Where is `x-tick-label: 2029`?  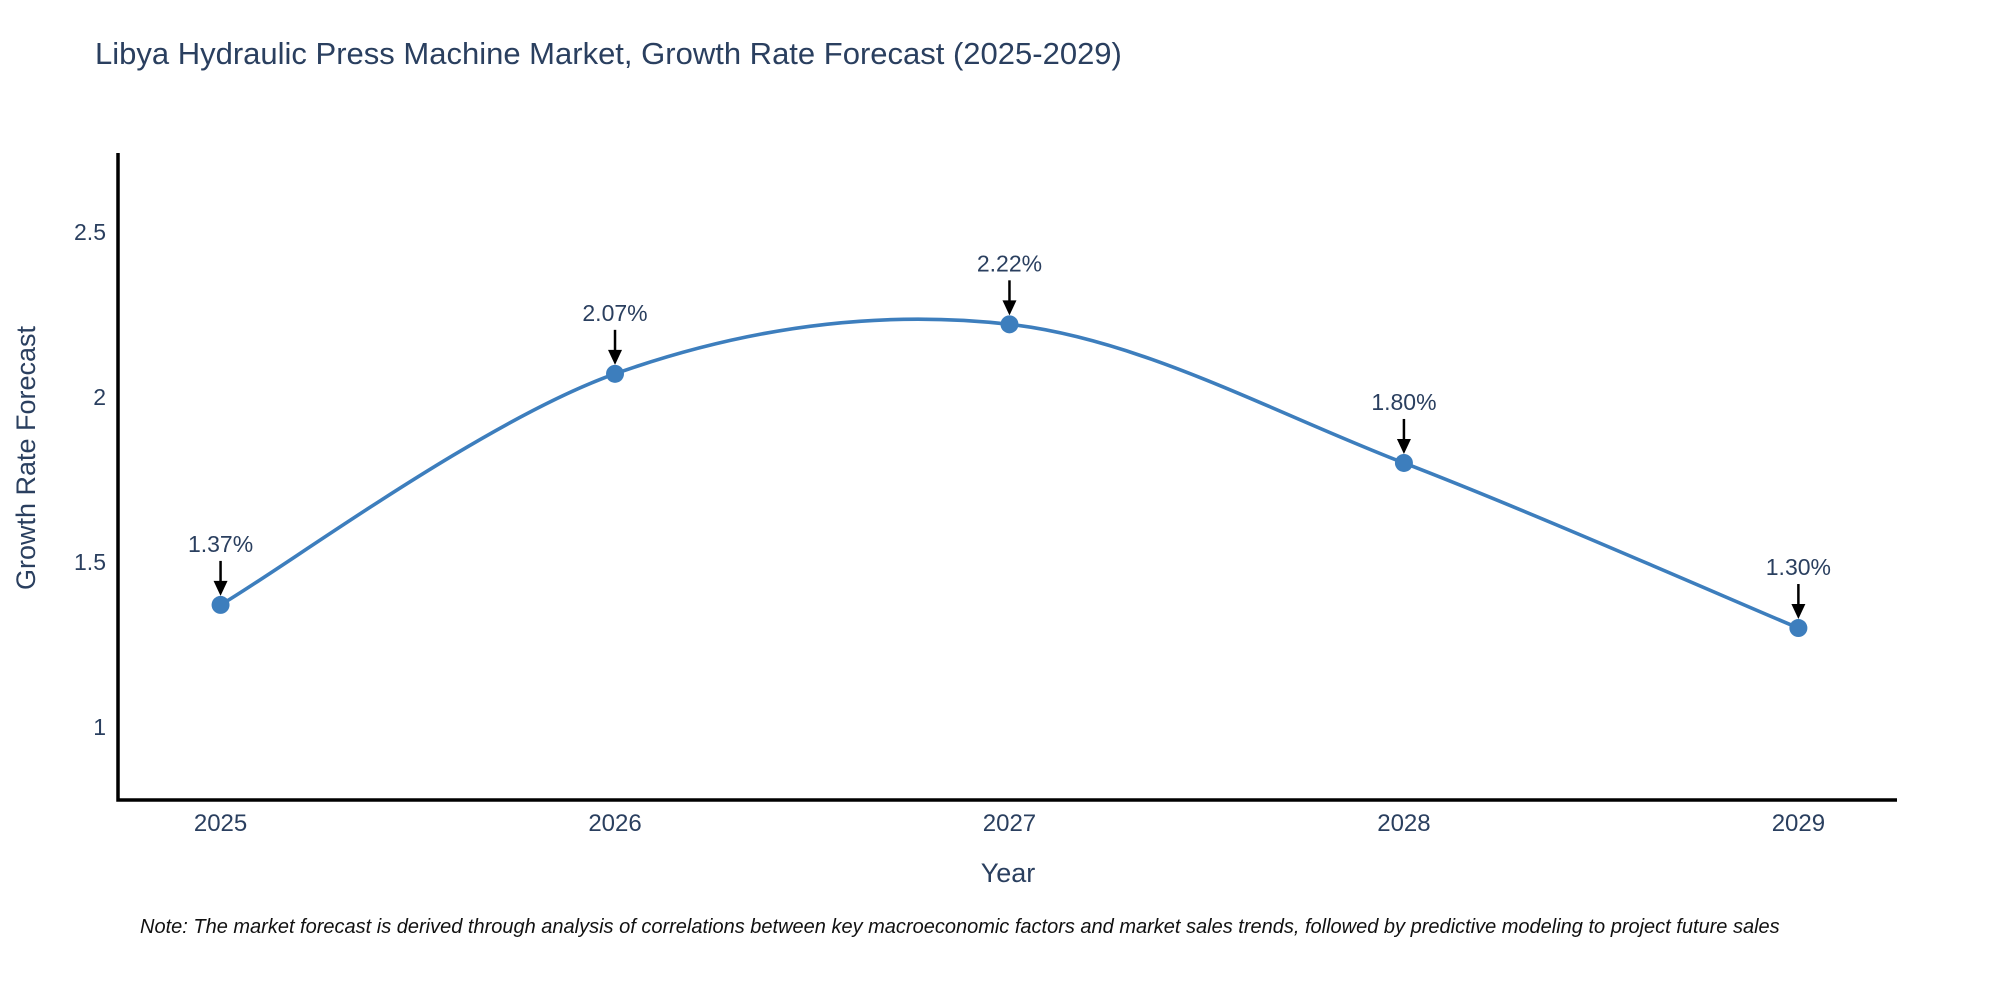 x-tick-label: 2029 is located at coordinates (1798, 823).